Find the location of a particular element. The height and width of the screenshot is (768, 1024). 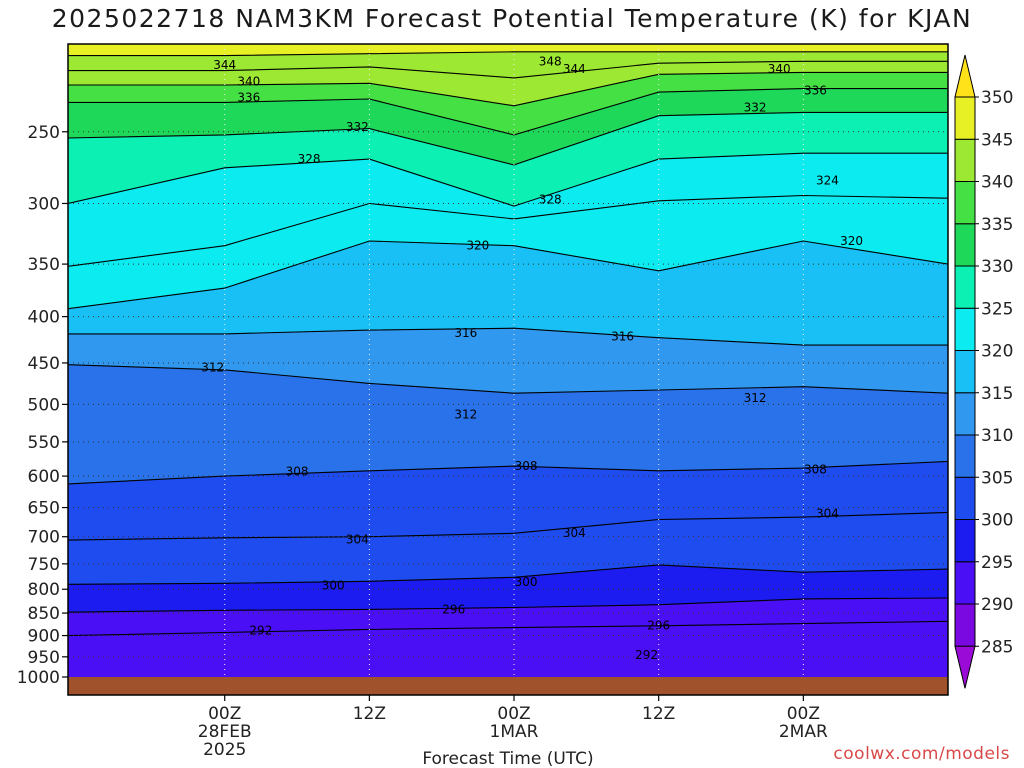

contour-label-324: 324 is located at coordinates (827, 181).